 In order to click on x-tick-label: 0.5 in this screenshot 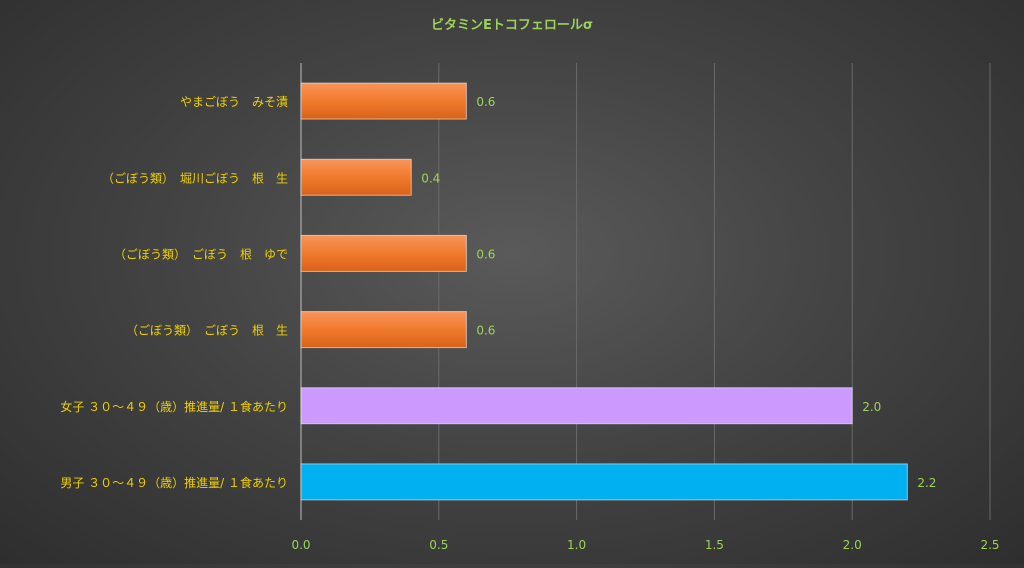, I will do `click(438, 545)`.